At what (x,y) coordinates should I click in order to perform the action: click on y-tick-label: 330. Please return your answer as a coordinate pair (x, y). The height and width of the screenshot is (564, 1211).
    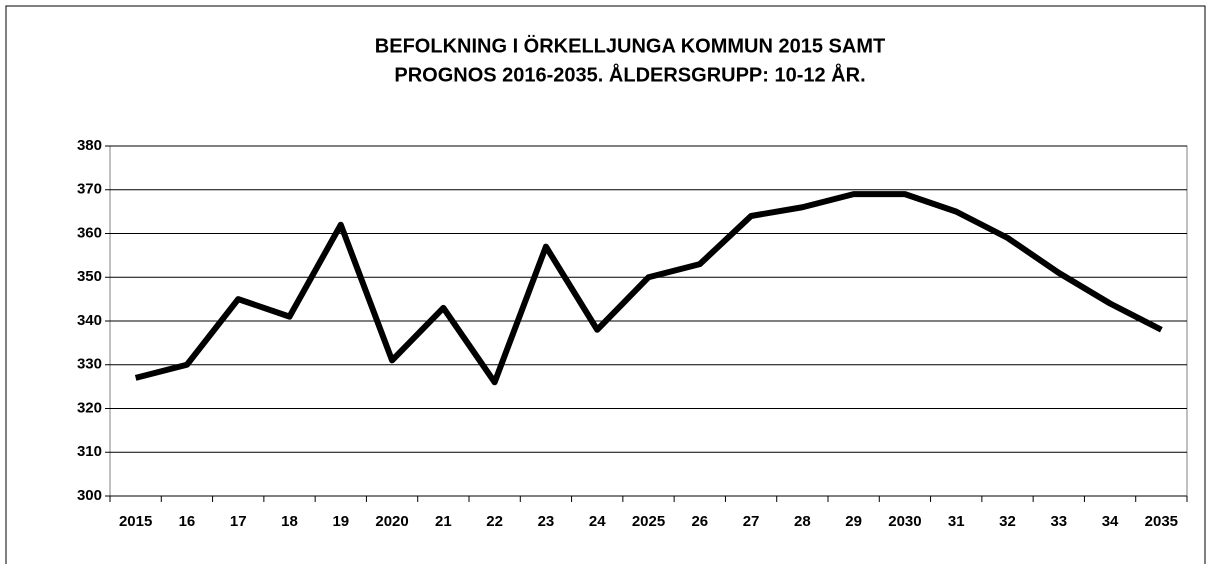
    Looking at the image, I should click on (89, 364).